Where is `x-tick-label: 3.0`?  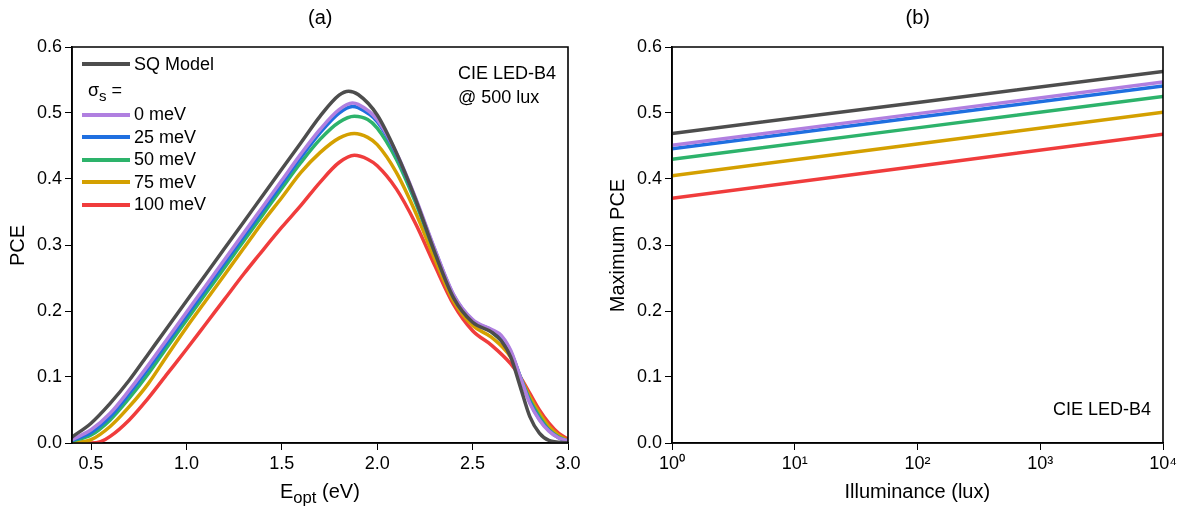
x-tick-label: 3.0 is located at coordinates (568, 462).